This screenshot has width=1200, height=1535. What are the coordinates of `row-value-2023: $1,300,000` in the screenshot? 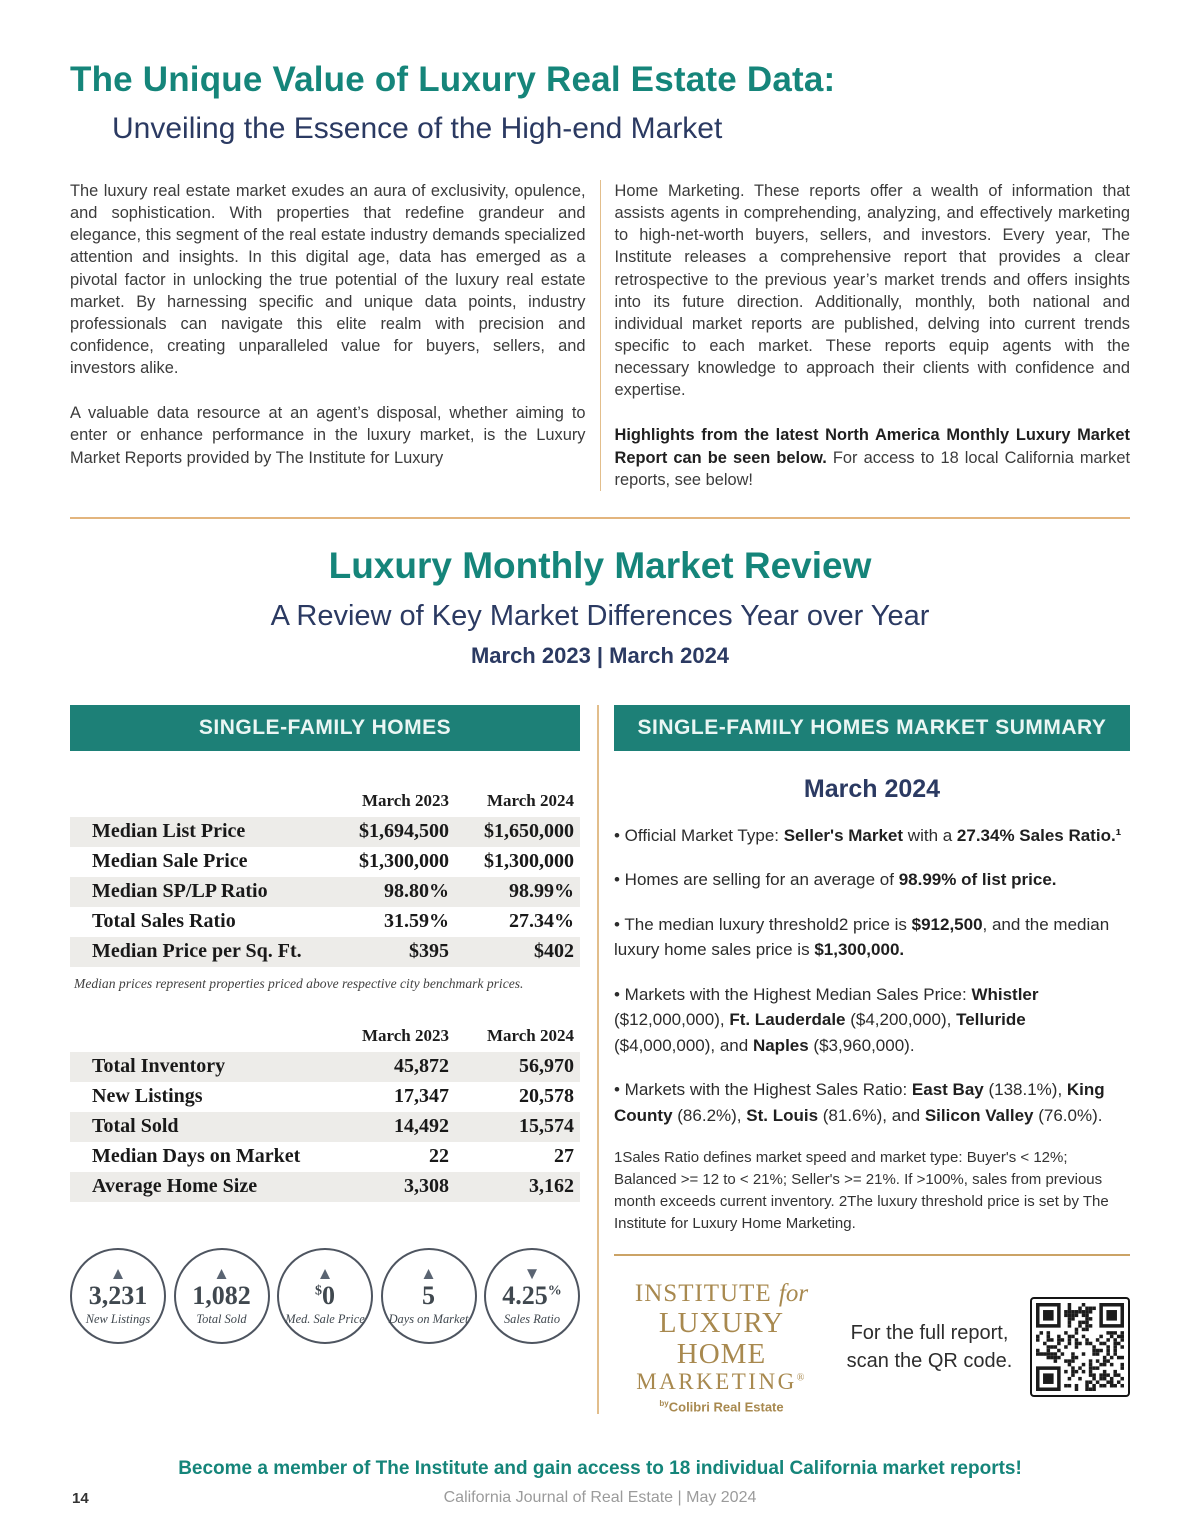 It's located at (404, 861).